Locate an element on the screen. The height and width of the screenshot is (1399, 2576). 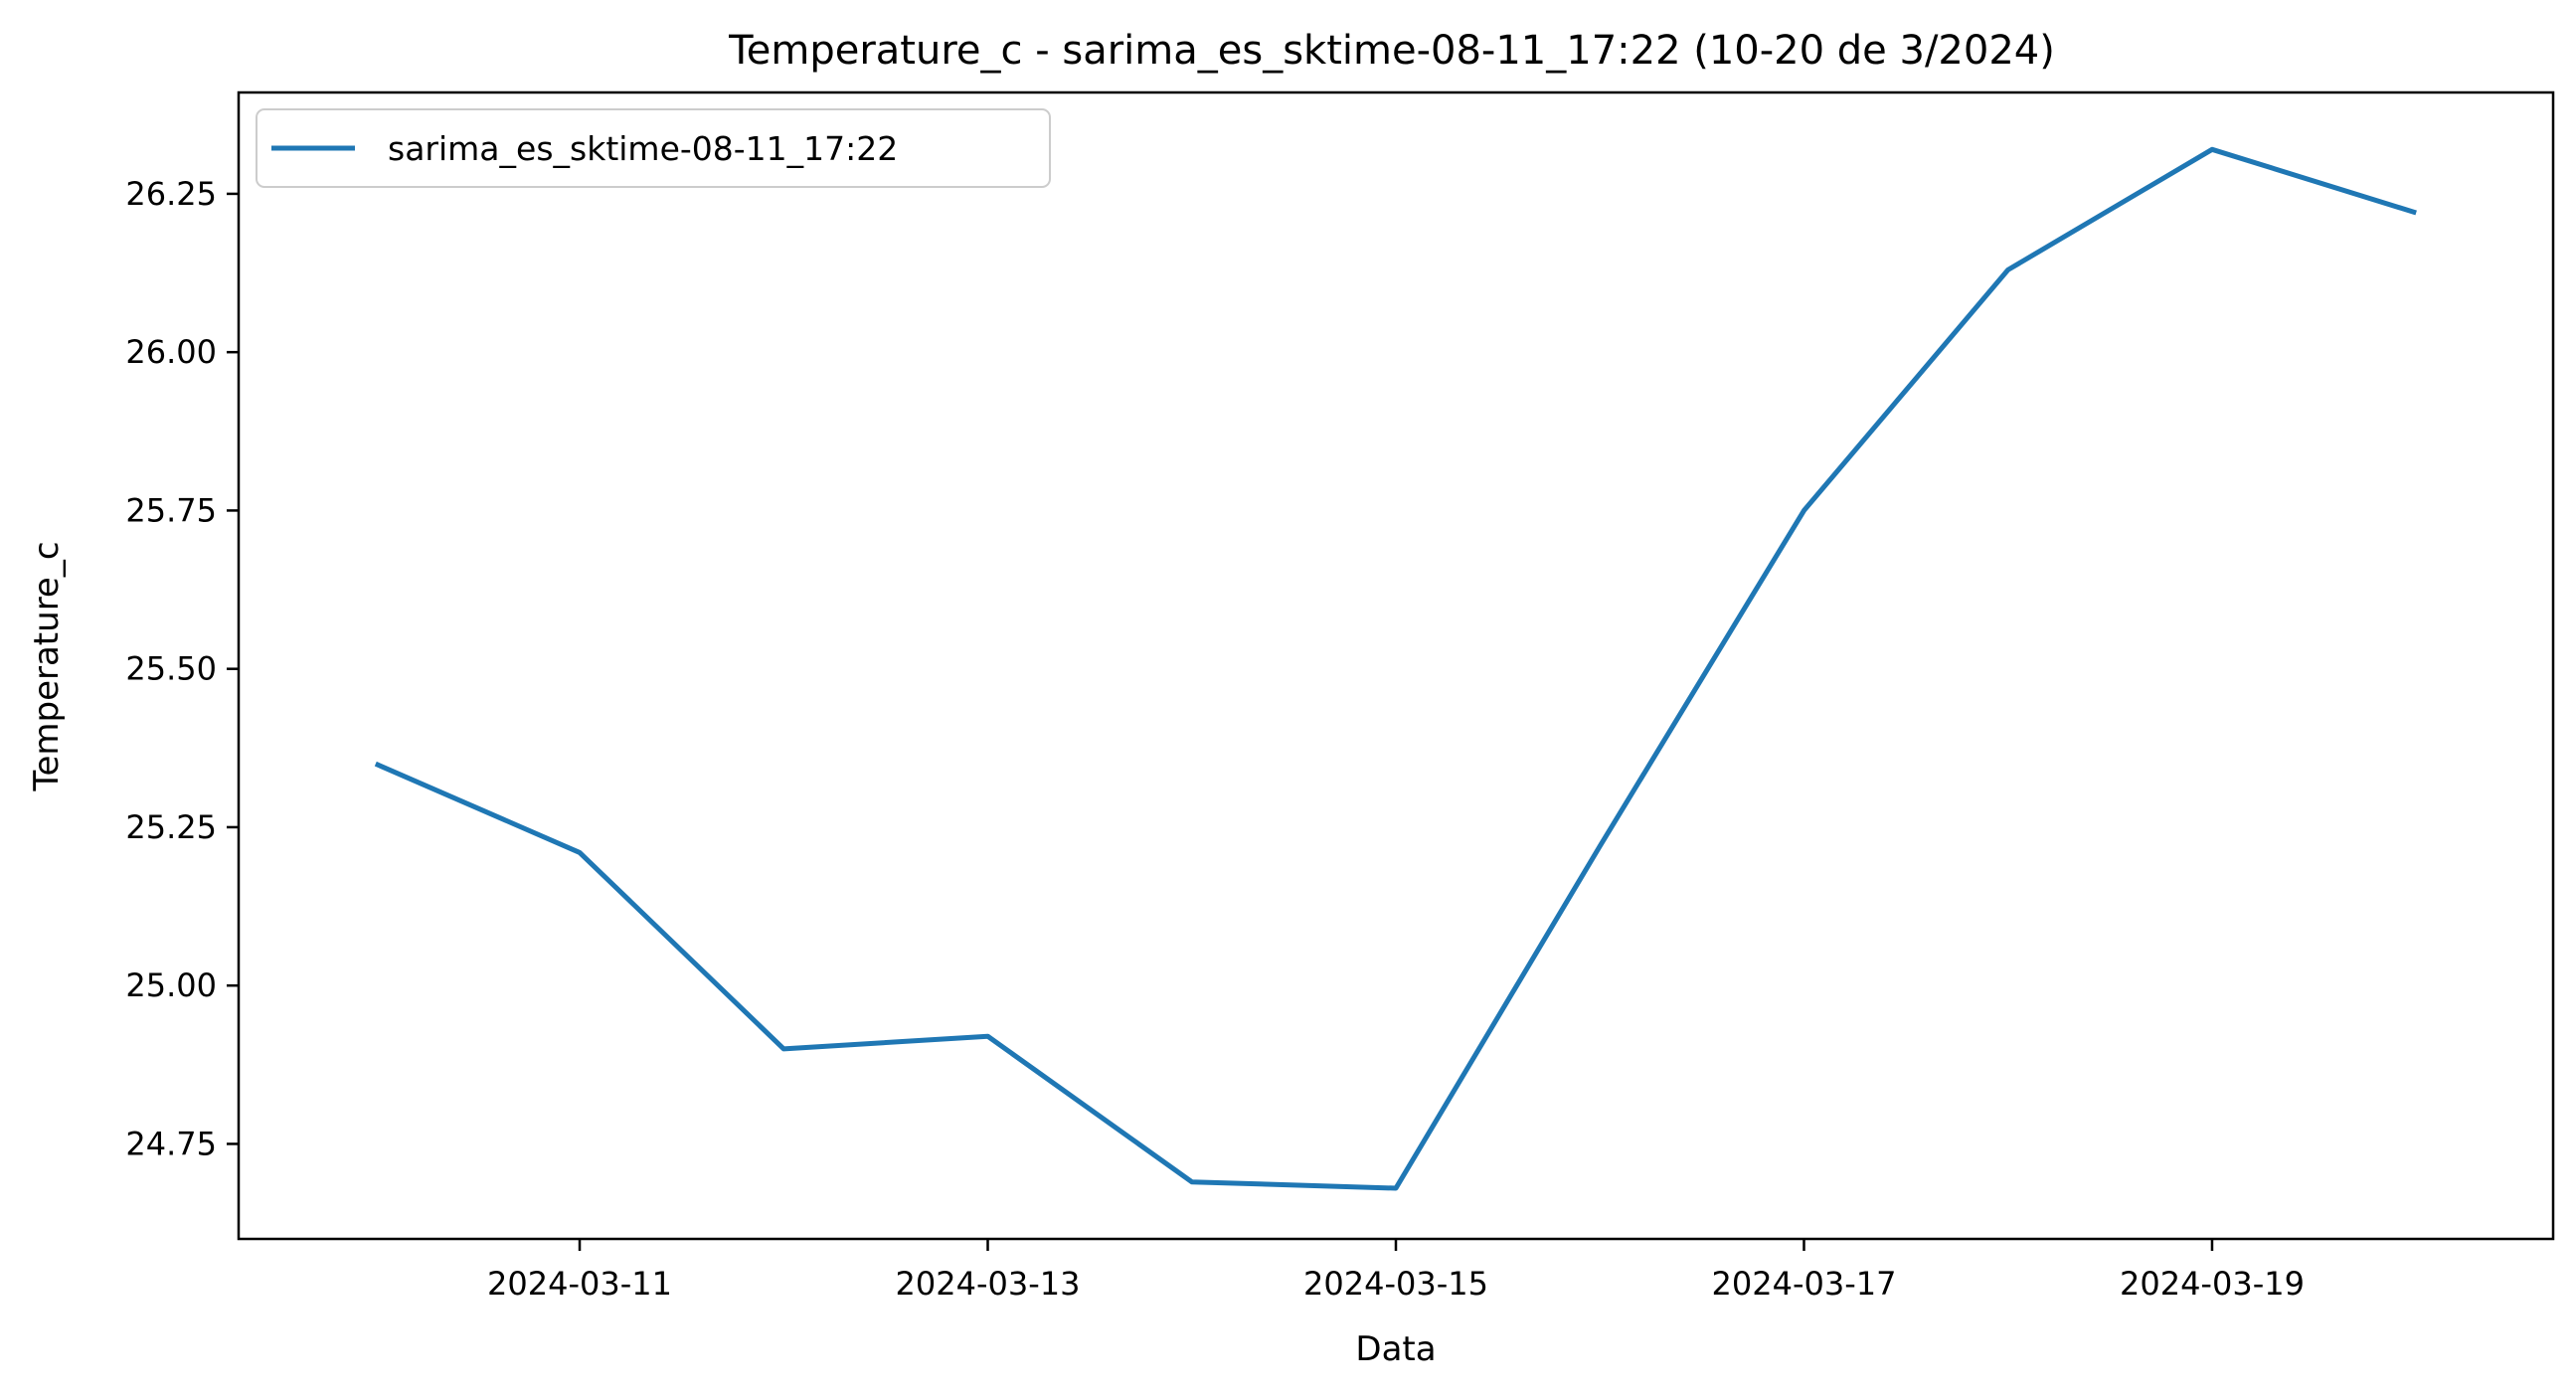
y-tick-label: 25.50 is located at coordinates (171, 669).